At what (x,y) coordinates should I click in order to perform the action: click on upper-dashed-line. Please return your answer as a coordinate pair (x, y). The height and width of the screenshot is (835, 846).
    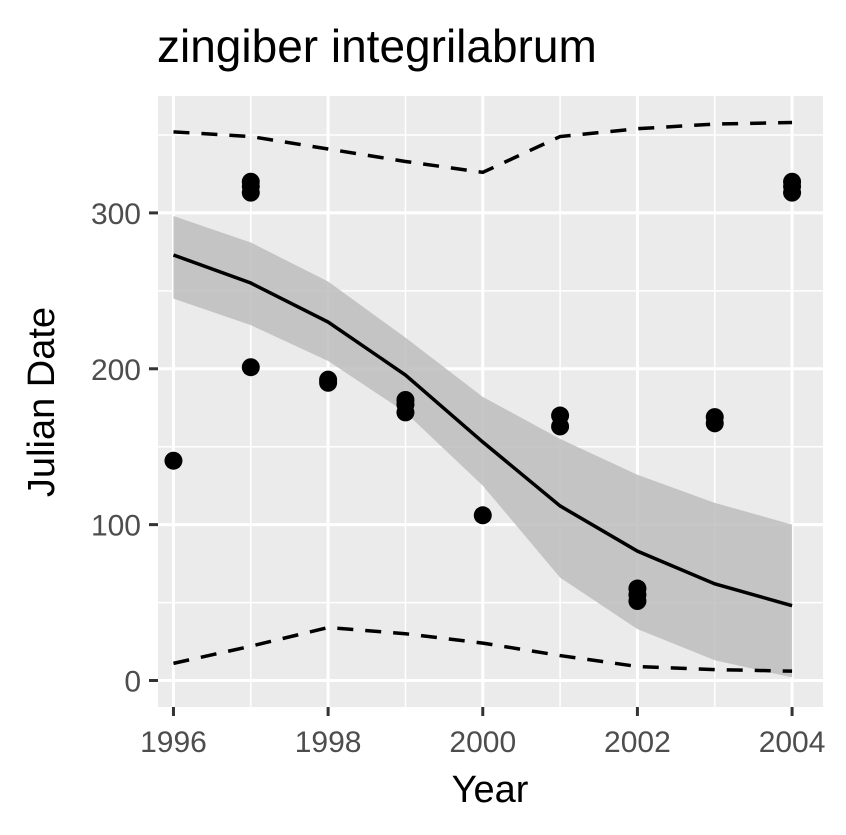
    Looking at the image, I should click on (483, 147).